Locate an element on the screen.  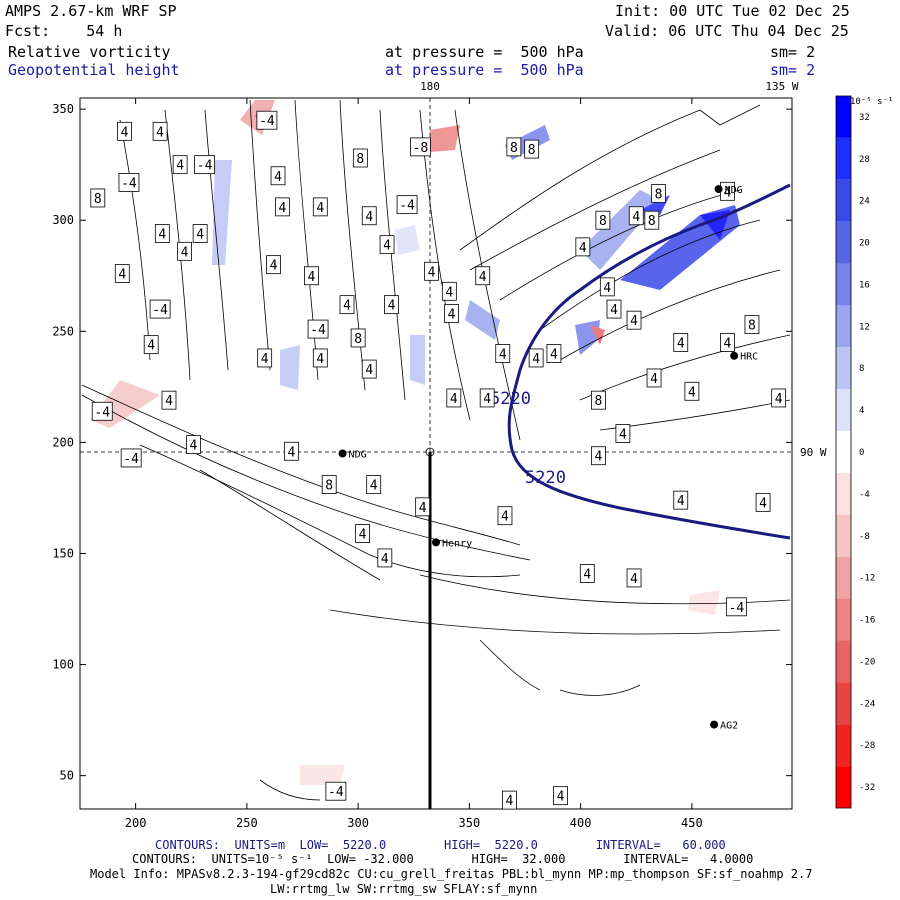
height-contour-label: 5220 is located at coordinates (545, 478).